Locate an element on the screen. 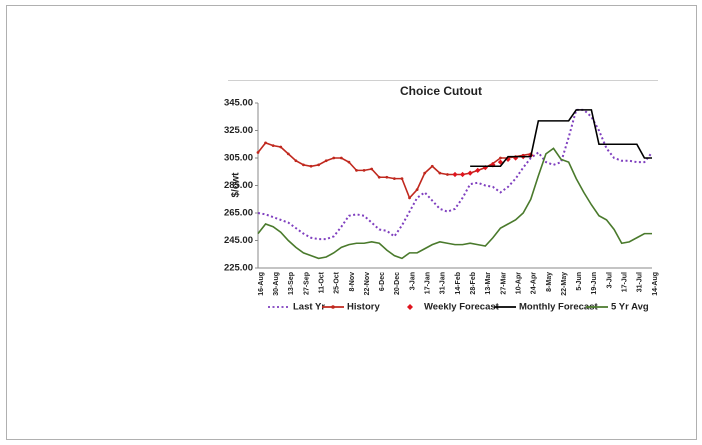 The image size is (702, 445). legend-label: Weekly Forecast is located at coordinates (462, 307).